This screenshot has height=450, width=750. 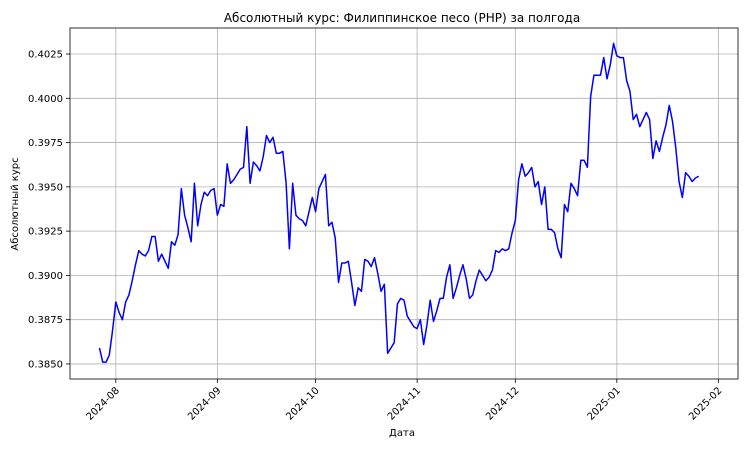 I want to click on y-tick-label: 0.3875, so click(x=45, y=320).